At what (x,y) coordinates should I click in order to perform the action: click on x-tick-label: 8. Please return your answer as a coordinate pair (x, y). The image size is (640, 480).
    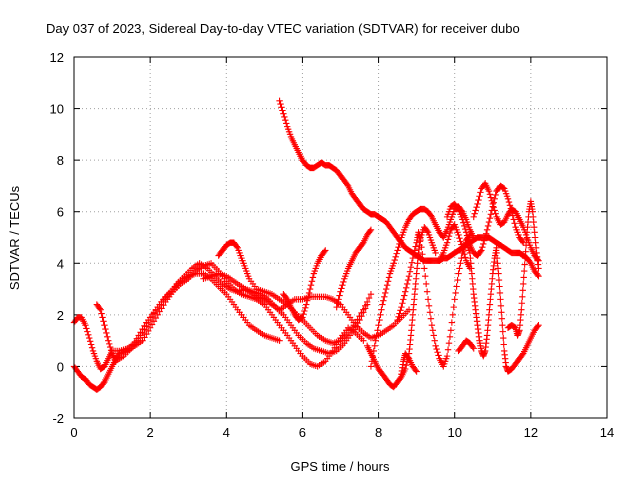
    Looking at the image, I should click on (378, 432).